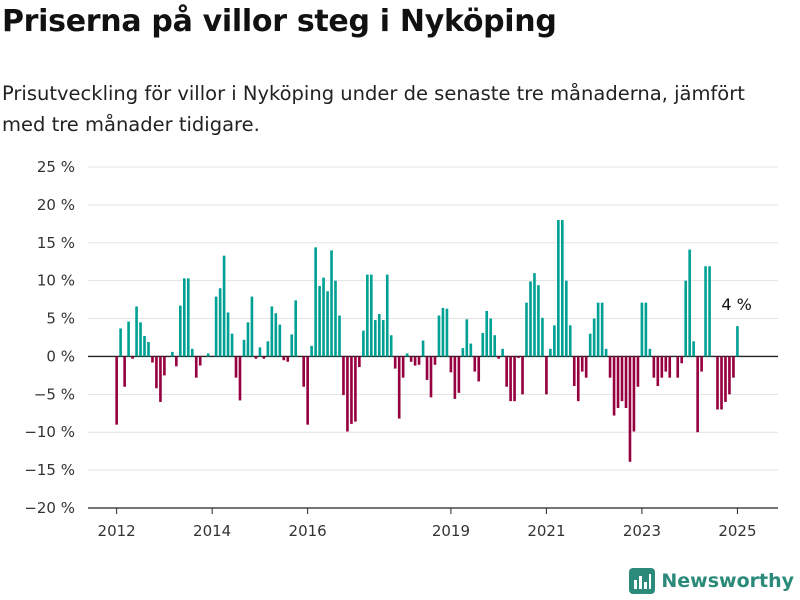 The height and width of the screenshot is (600, 800). Describe the element at coordinates (642, 531) in the screenshot. I see `x-tick-label: 2023` at that location.